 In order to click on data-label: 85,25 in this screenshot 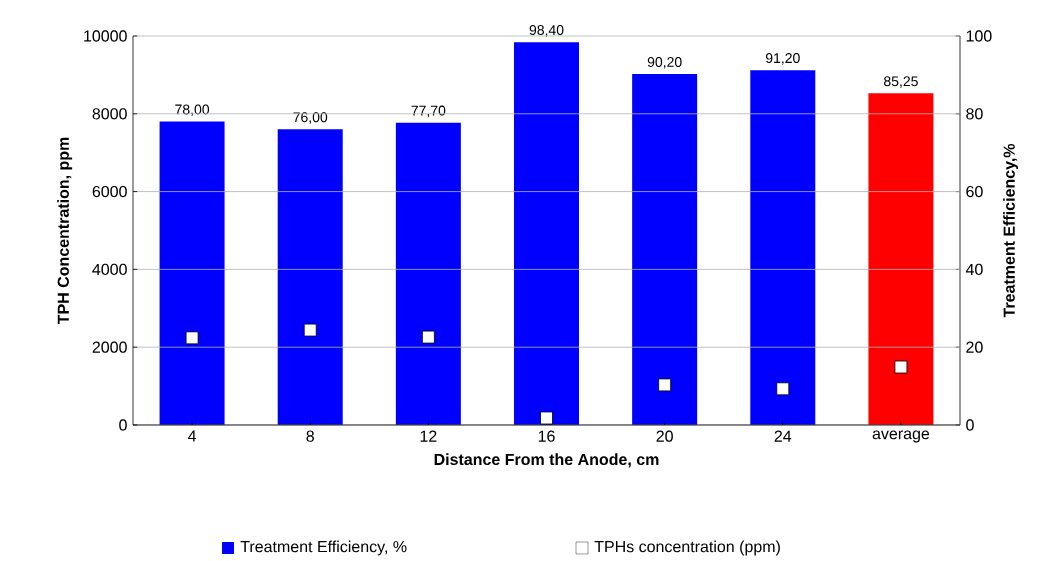, I will do `click(901, 82)`.